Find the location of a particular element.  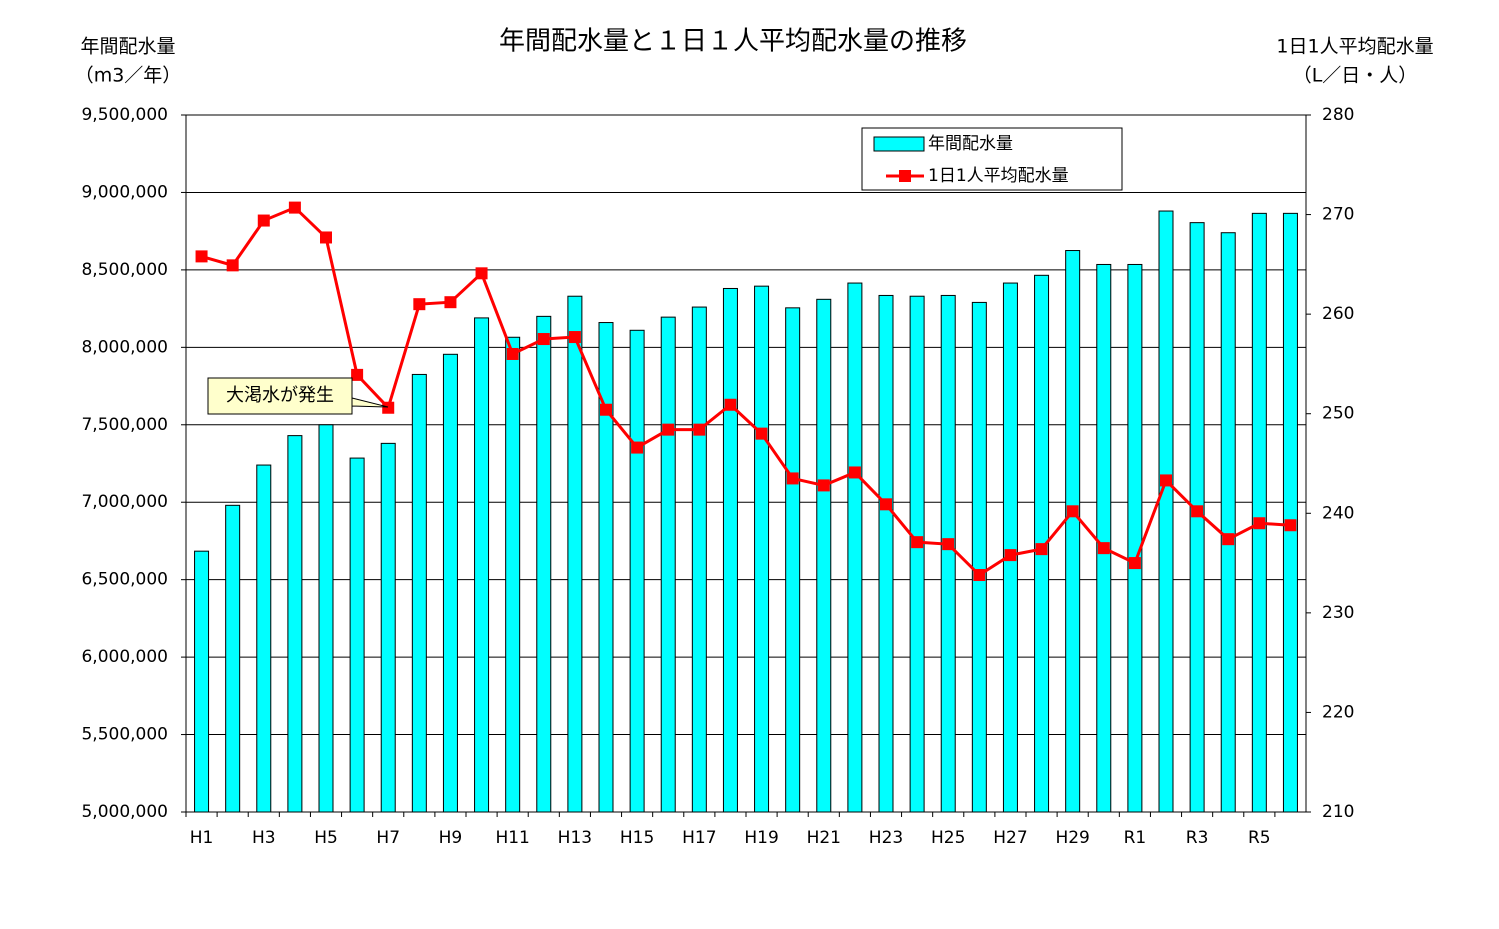

x-tick-label: H7 is located at coordinates (388, 838).